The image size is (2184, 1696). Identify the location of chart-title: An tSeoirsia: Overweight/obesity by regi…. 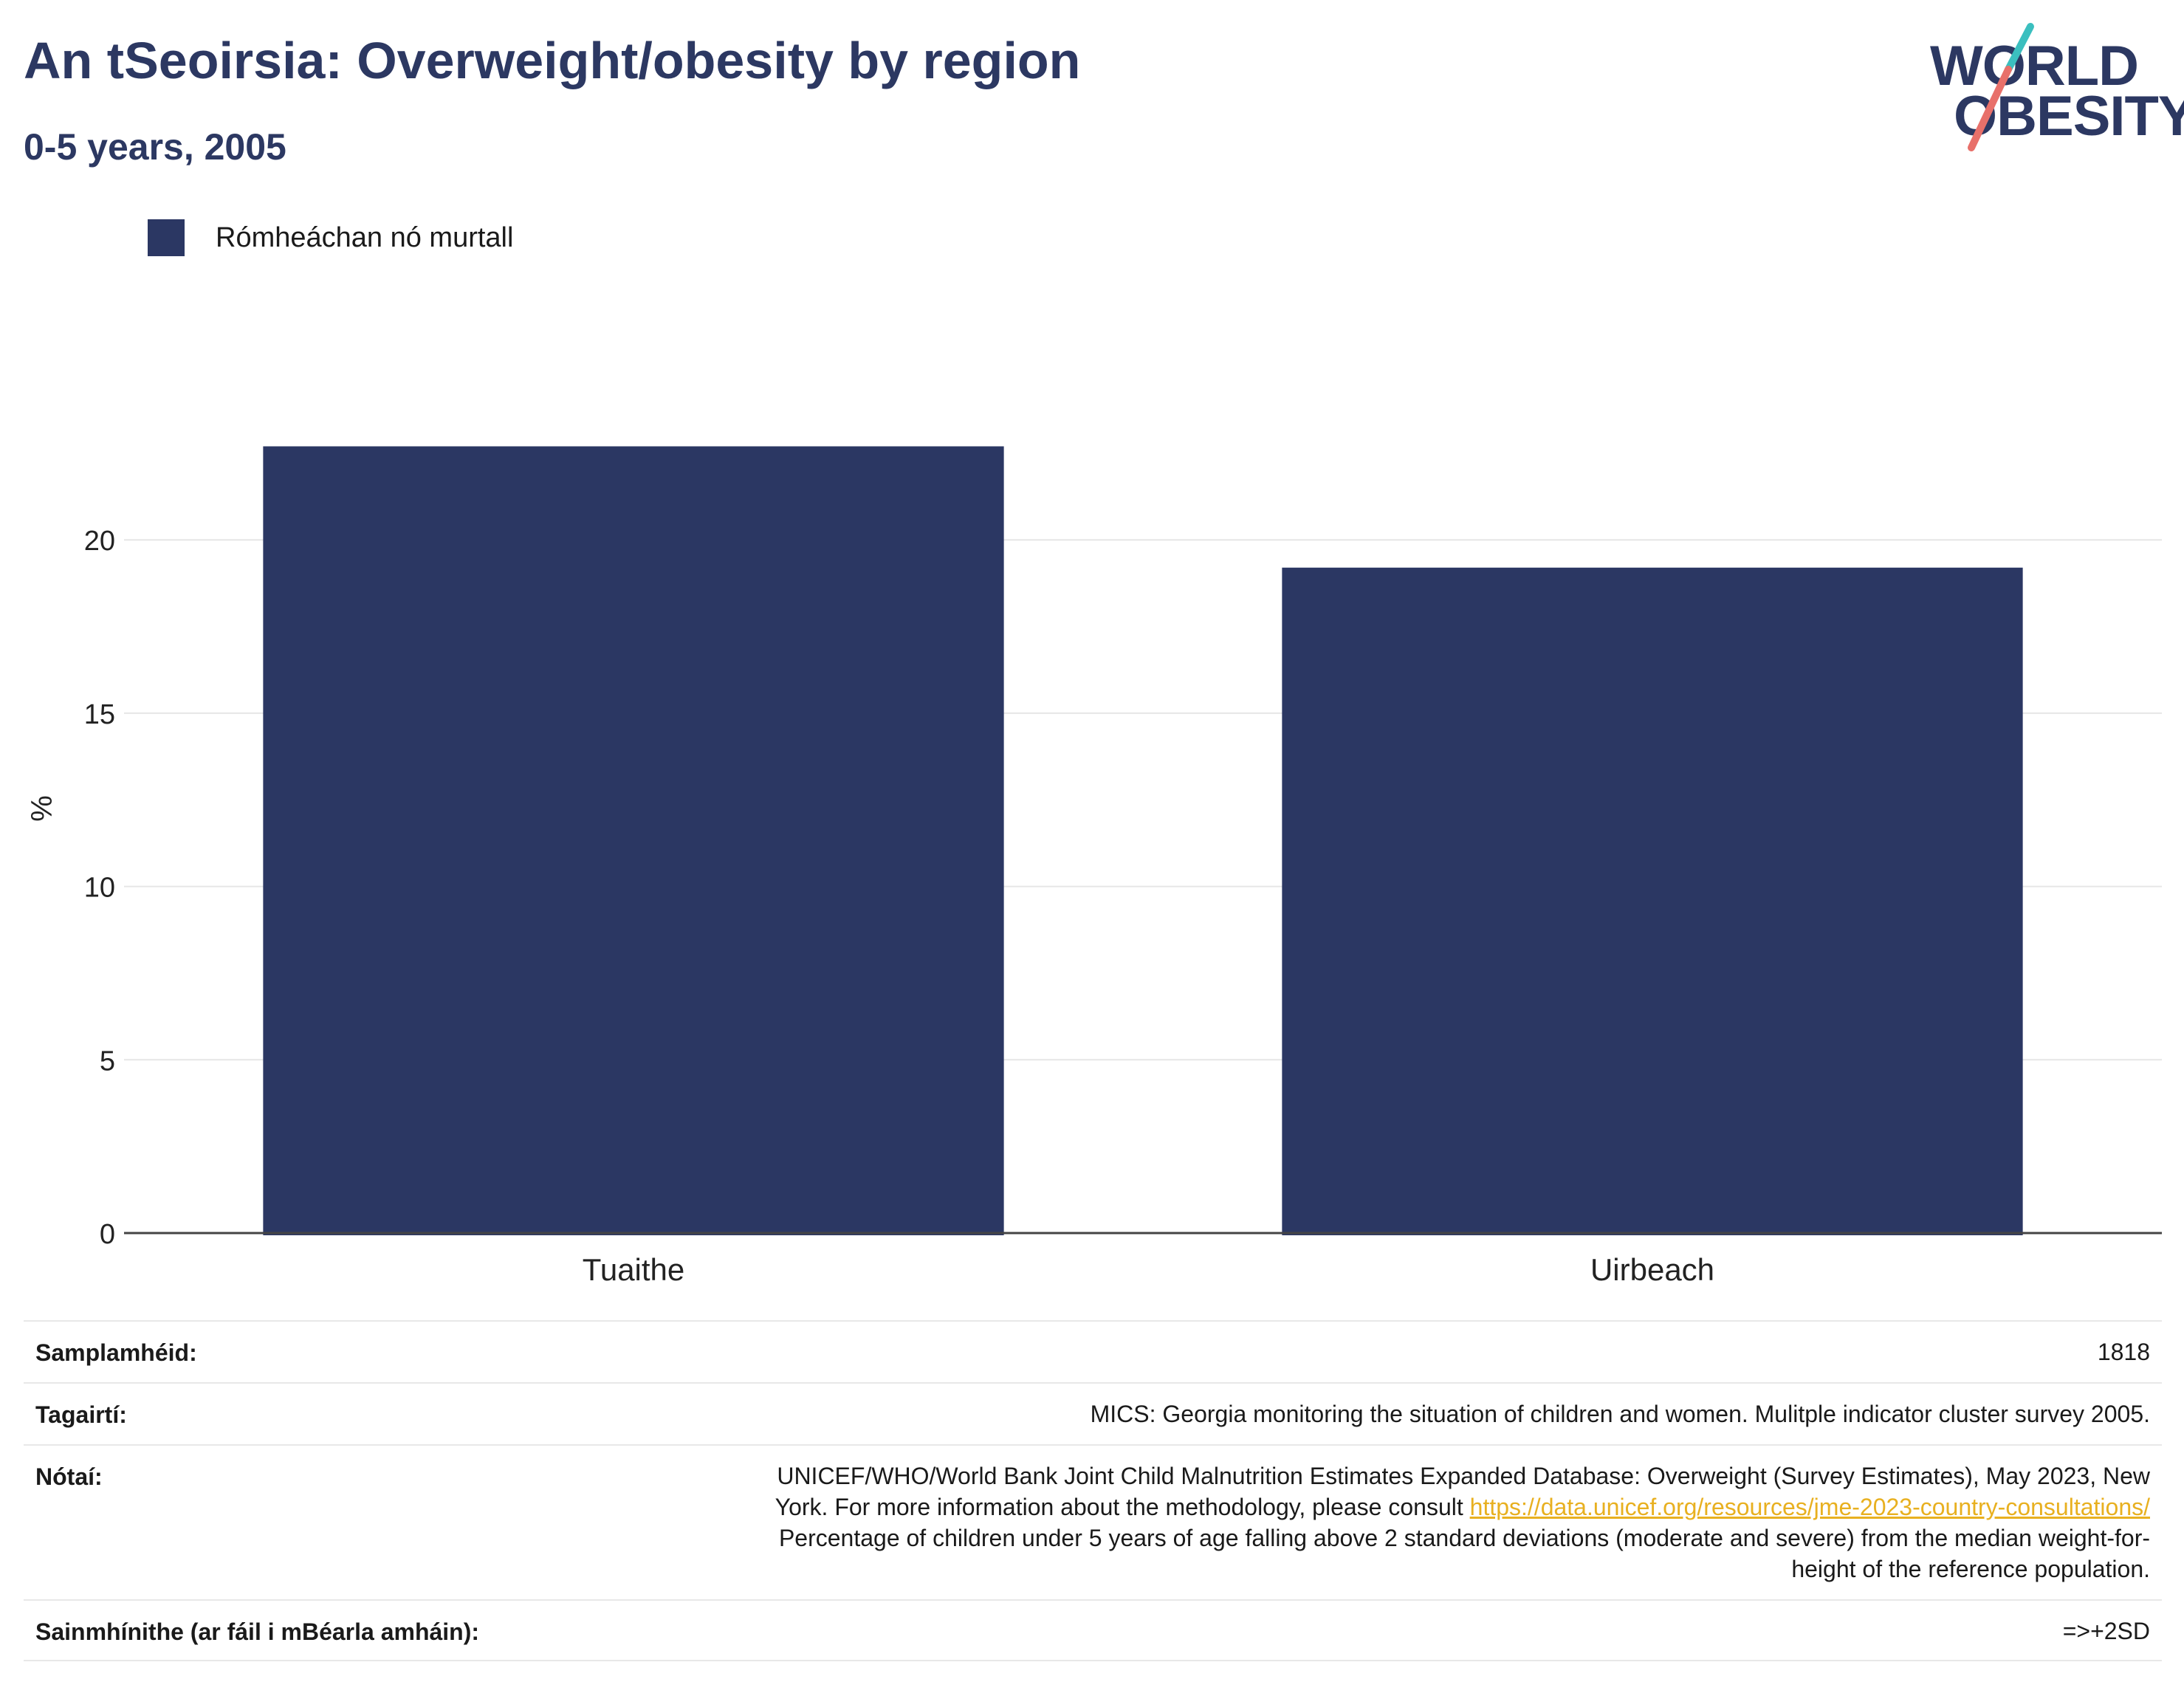
(552, 61).